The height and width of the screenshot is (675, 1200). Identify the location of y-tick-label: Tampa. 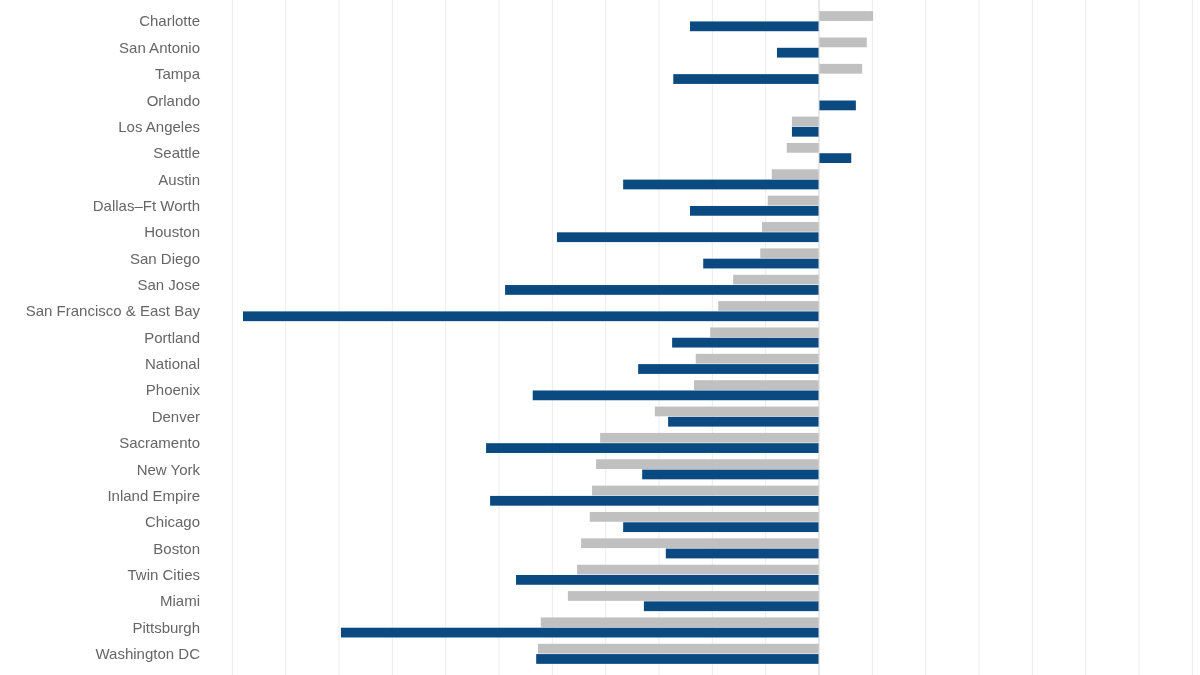
(177, 74).